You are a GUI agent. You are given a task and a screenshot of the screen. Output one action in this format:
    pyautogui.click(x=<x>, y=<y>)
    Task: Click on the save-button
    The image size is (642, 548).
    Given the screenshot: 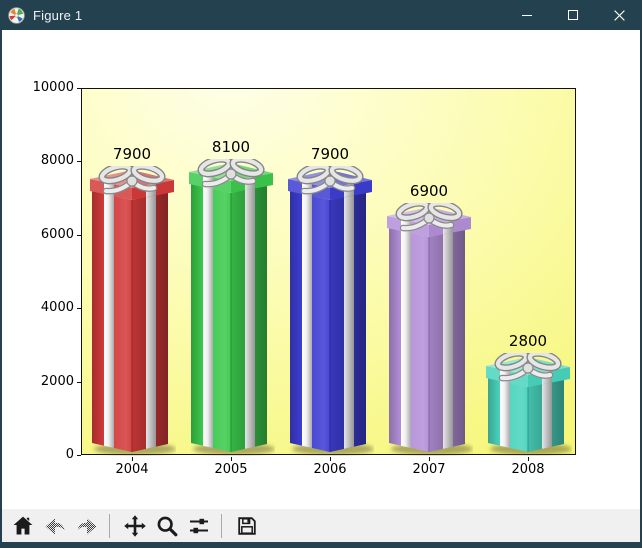 What is the action you would take?
    pyautogui.click(x=247, y=526)
    